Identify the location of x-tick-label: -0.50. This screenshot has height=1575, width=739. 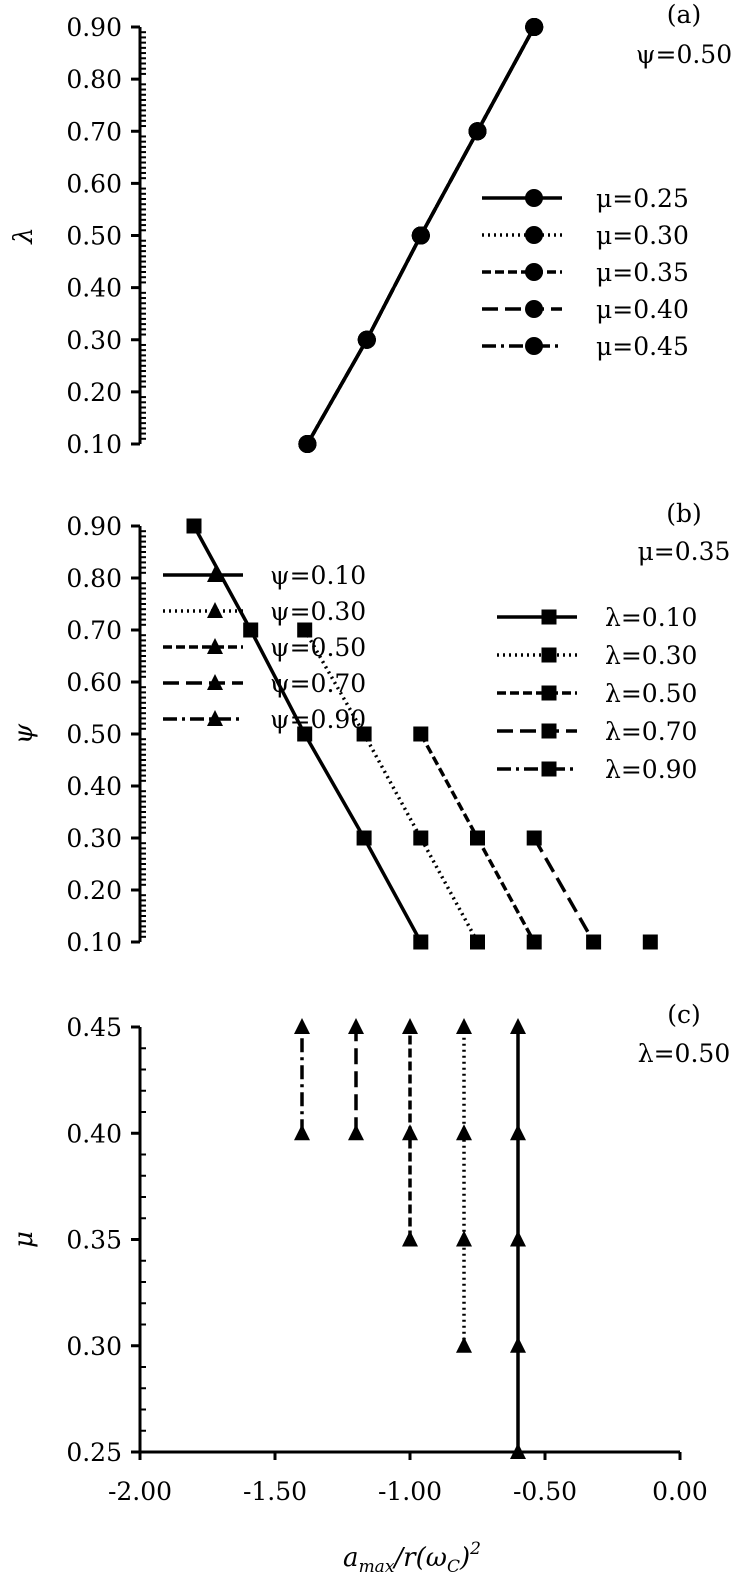
(545, 1491).